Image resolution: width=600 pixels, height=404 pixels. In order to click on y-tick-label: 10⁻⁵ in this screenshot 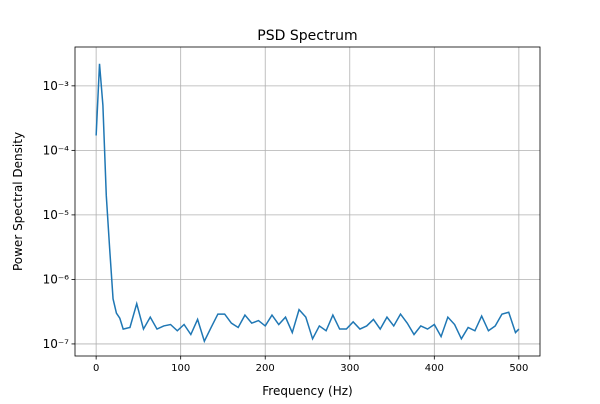, I will do `click(56, 215)`.